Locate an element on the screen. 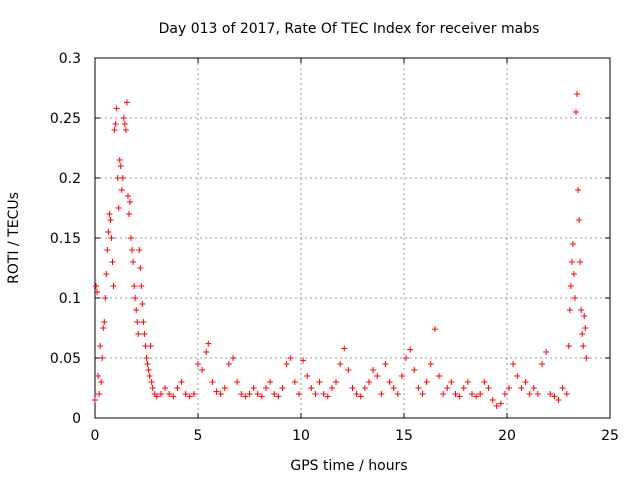  x-tick-label: 0 is located at coordinates (95, 436).